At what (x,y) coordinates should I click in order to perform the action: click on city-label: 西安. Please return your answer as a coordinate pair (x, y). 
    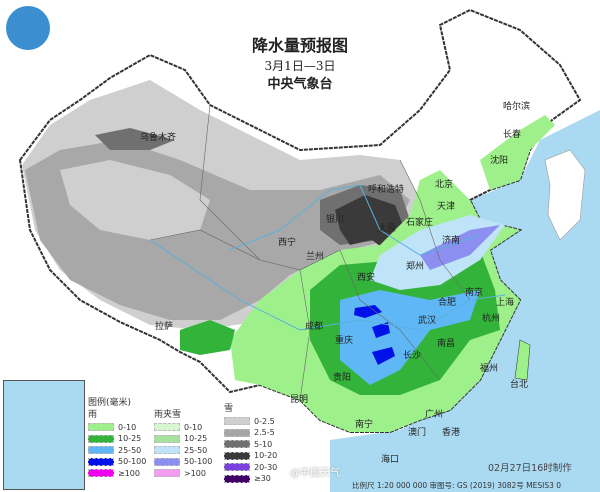
    Looking at the image, I should click on (366, 278).